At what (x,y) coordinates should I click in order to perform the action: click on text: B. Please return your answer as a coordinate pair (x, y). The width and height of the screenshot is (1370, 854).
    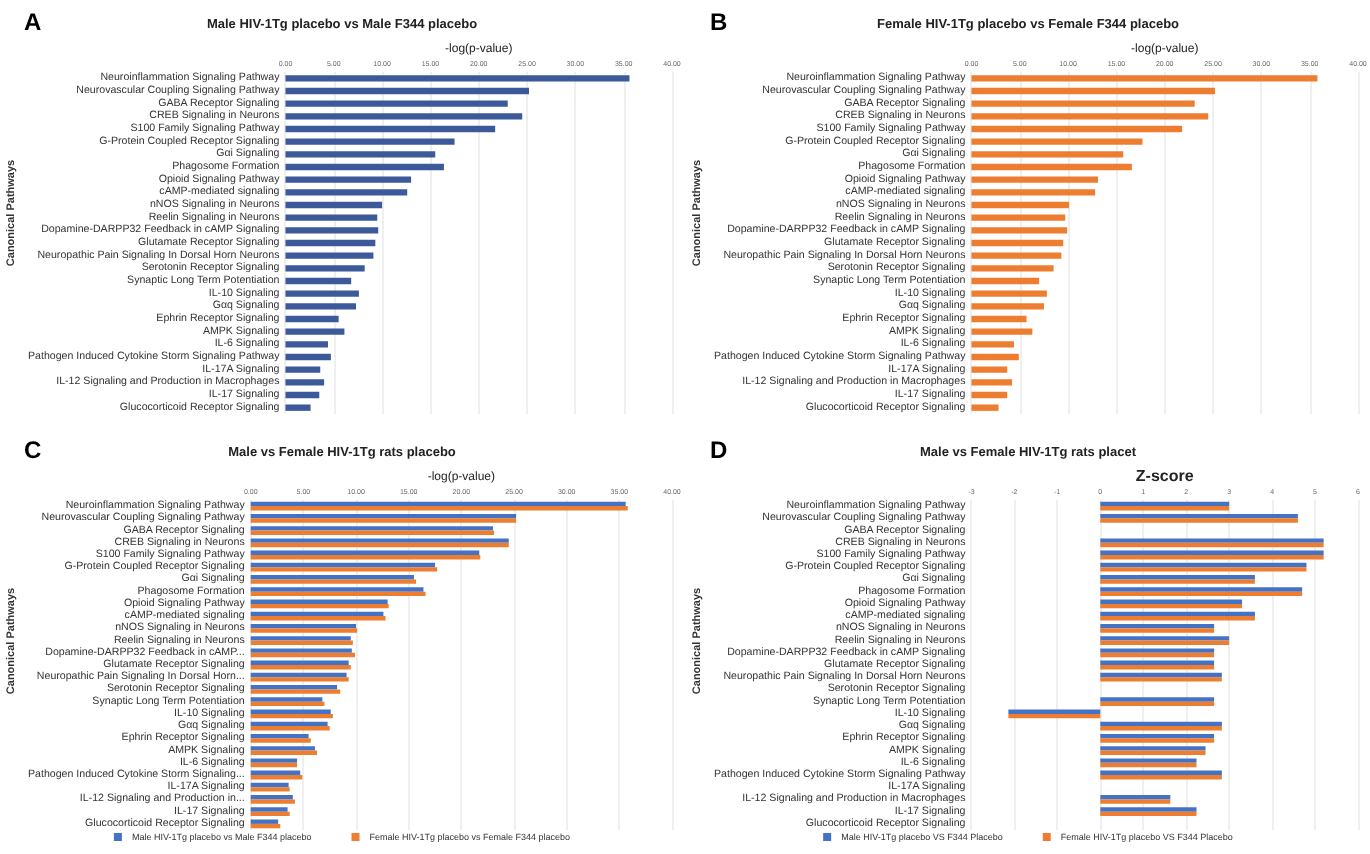
    Looking at the image, I should click on (719, 22).